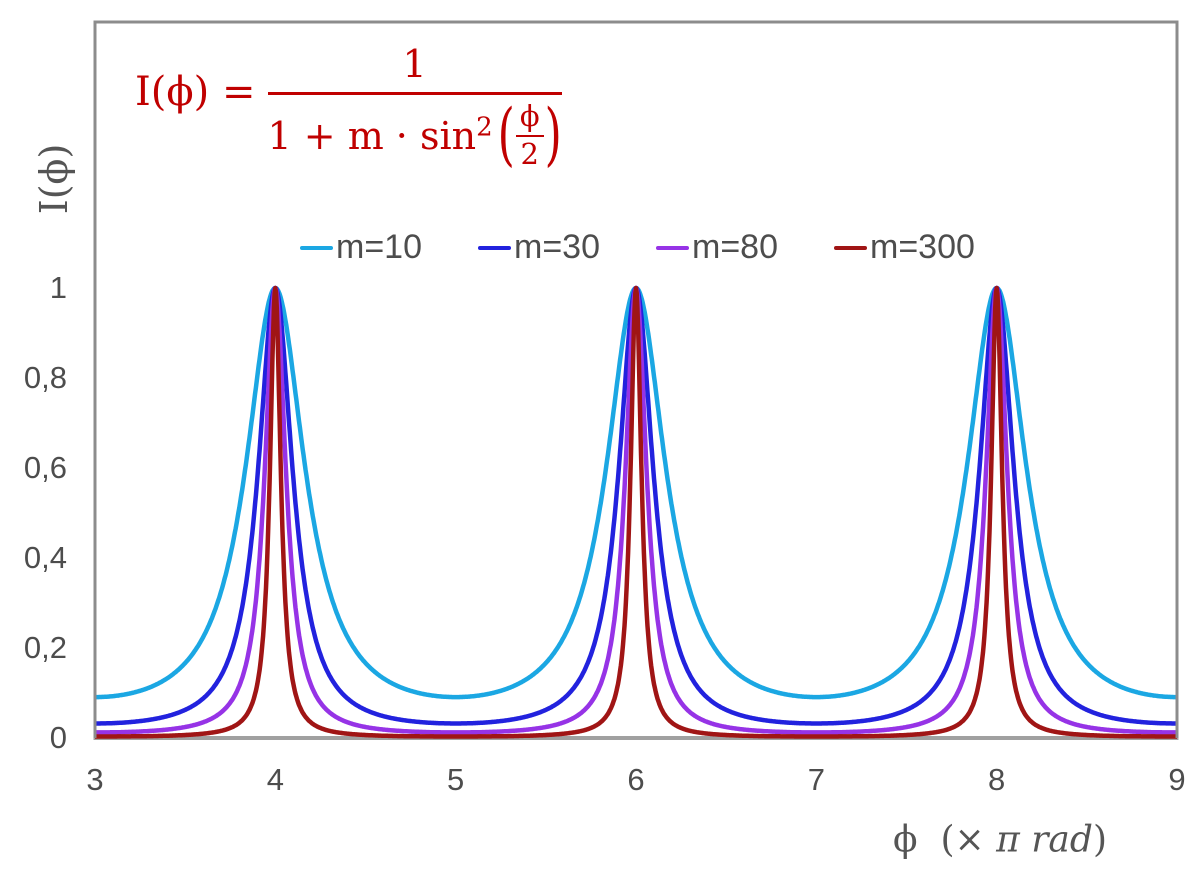 This screenshot has height=880, width=1200. I want to click on y-tick-label-0_8: 0,8, so click(45, 377).